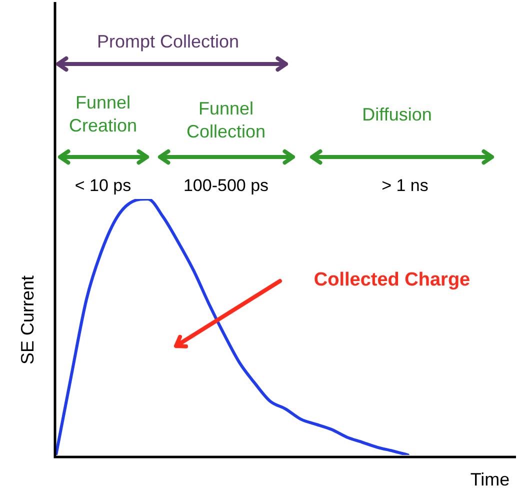  I want to click on text: Diffusion, so click(397, 114).